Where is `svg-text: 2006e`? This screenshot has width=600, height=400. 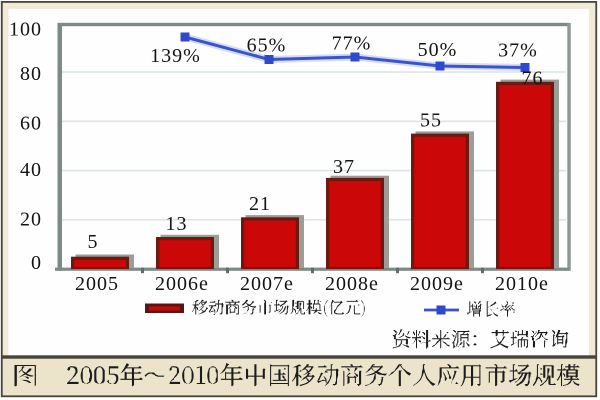
svg-text: 2006e is located at coordinates (182, 284).